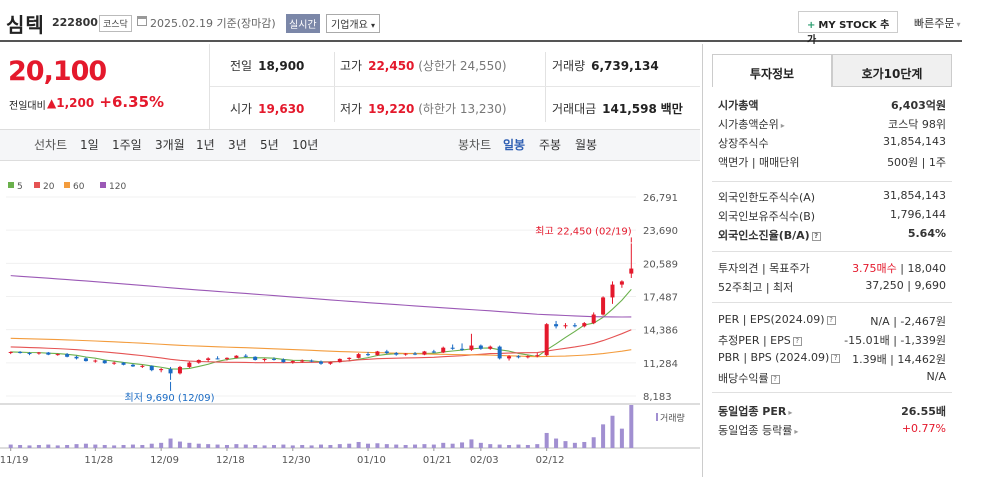 This screenshot has height=477, width=981. Describe the element at coordinates (923, 411) in the screenshot. I see `info-value: 26.55배` at that location.